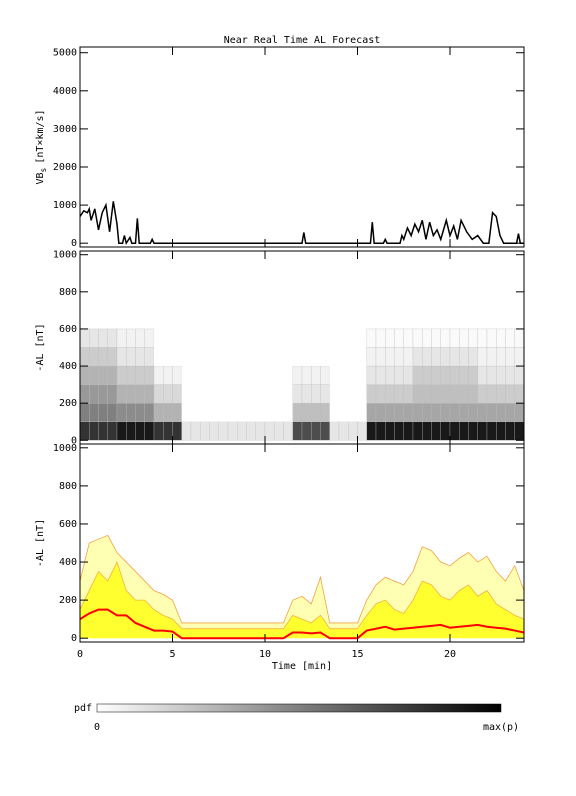  I want to click on x-tick-label: 15, so click(357, 654).